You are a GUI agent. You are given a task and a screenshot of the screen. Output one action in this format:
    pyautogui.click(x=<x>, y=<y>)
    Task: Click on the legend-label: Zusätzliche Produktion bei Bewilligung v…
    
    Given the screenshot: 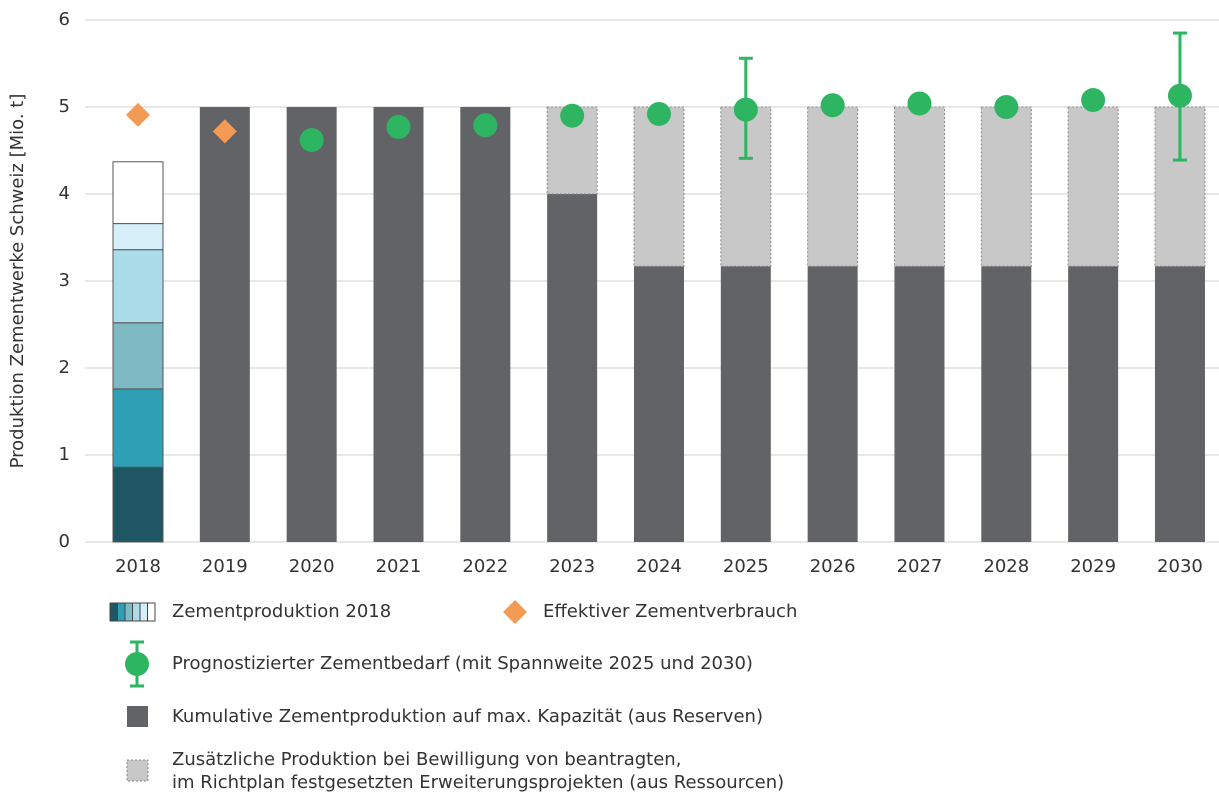 What is the action you would take?
    pyautogui.click(x=426, y=759)
    